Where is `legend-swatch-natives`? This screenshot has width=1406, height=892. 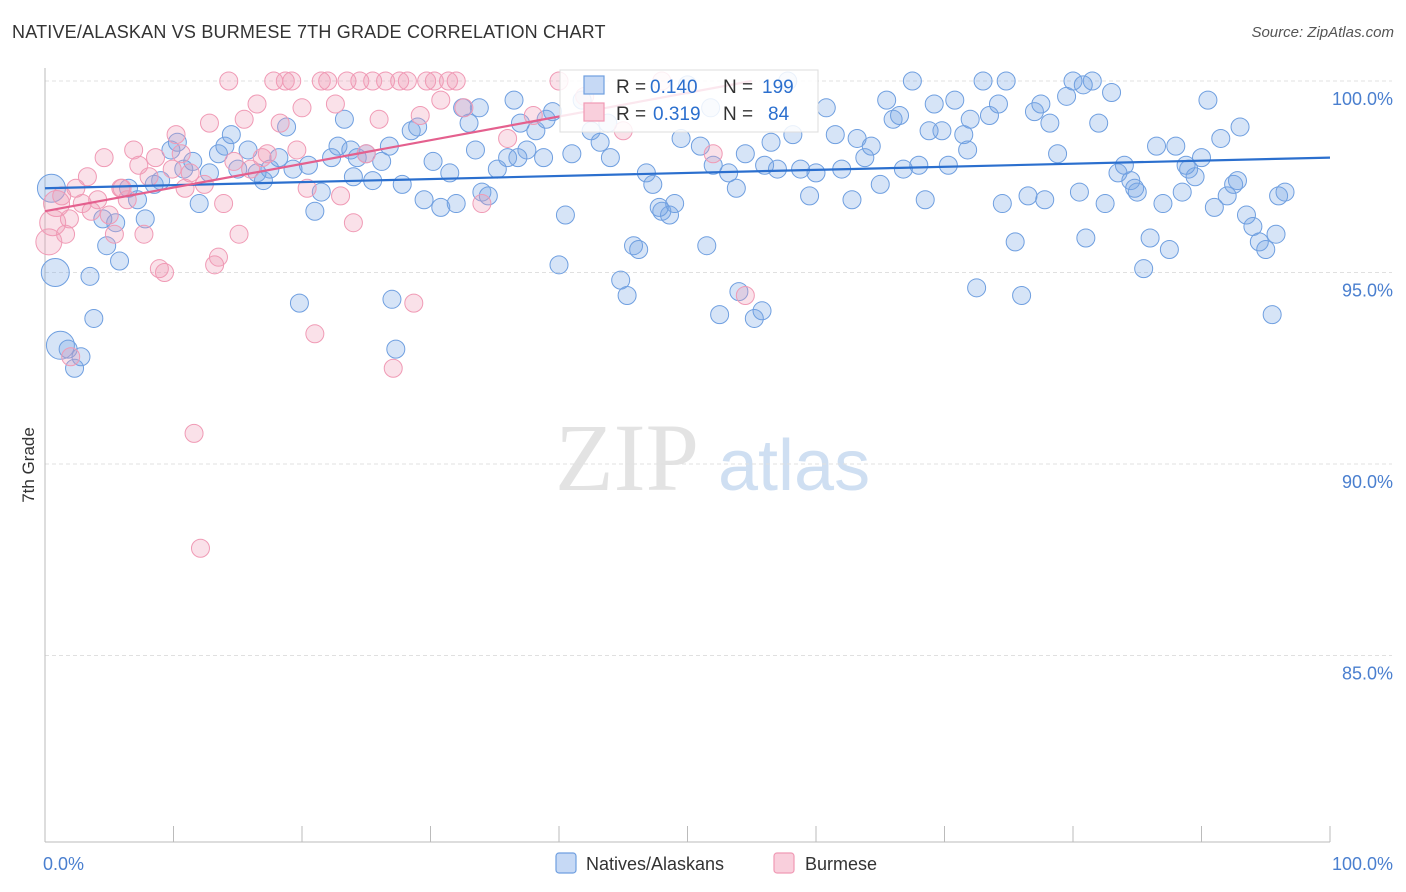 legend-swatch-natives is located at coordinates (566, 863).